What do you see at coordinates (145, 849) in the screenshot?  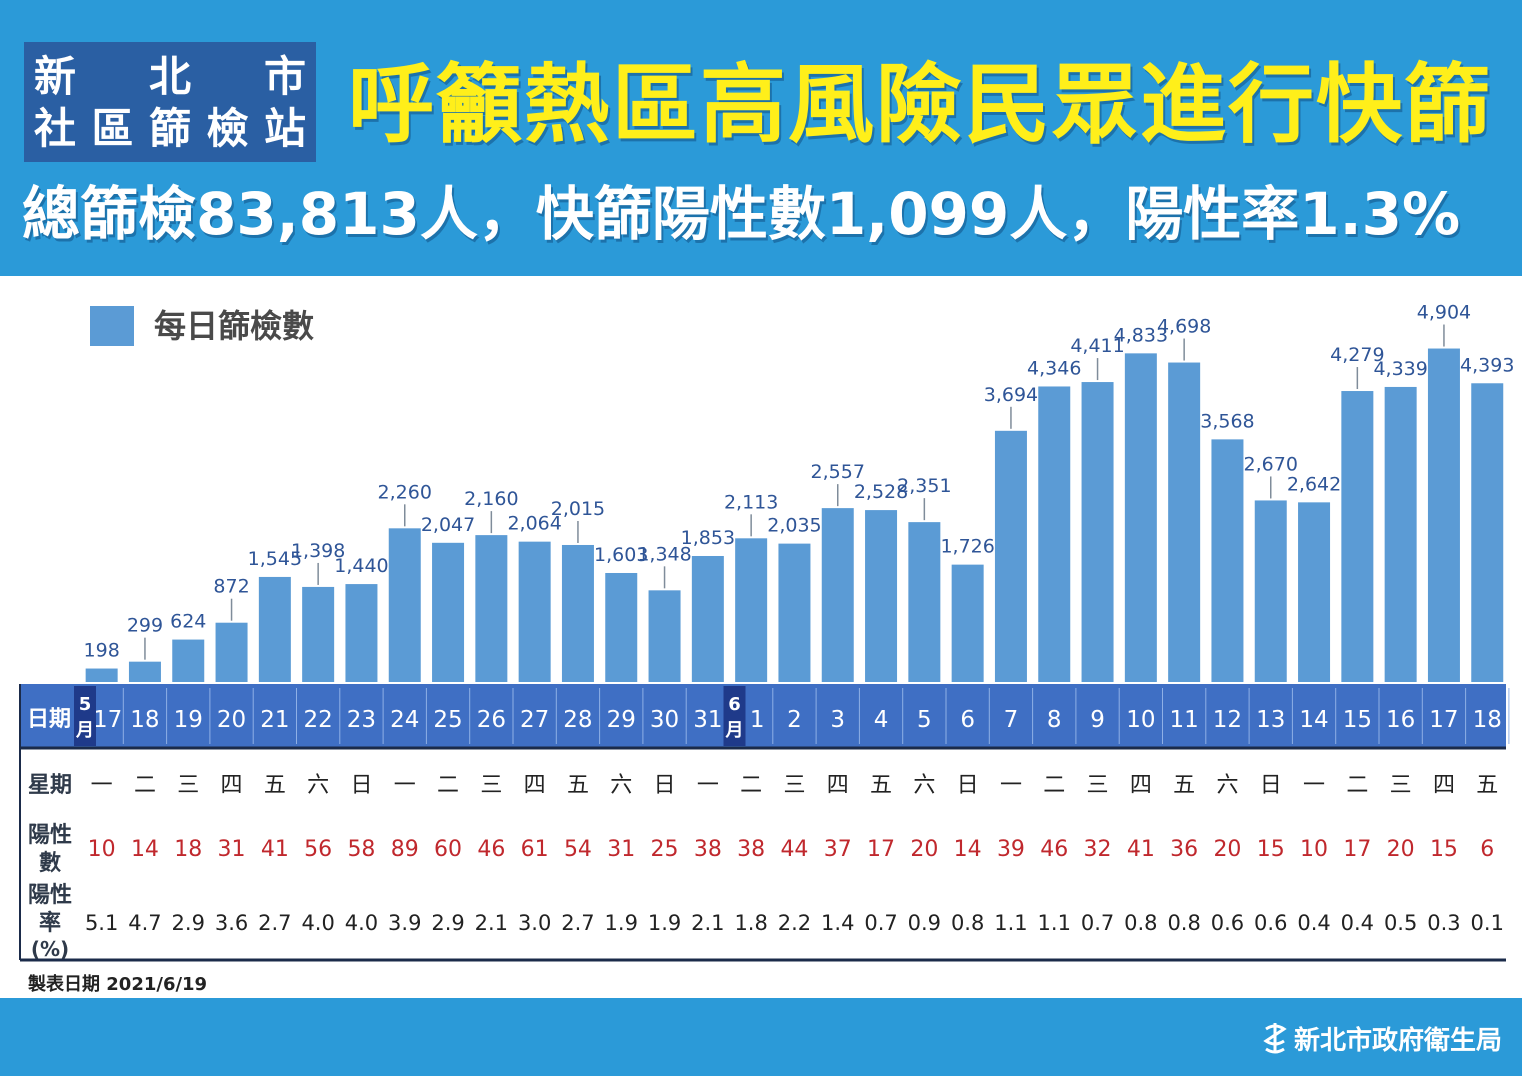 I see `positive-cell: 14` at bounding box center [145, 849].